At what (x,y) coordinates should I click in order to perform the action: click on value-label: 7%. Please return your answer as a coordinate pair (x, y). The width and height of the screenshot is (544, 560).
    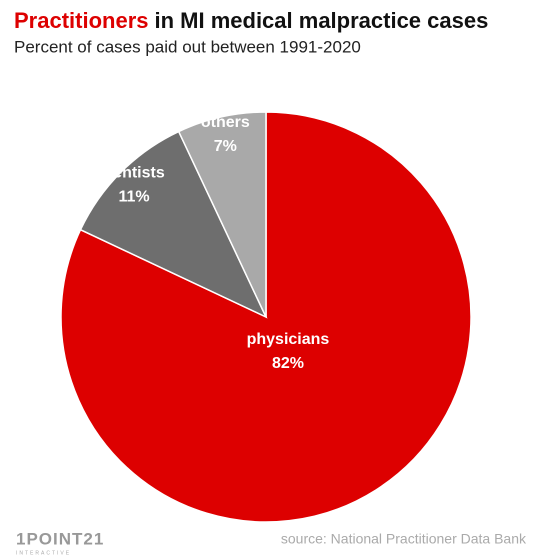
    Looking at the image, I should click on (225, 146).